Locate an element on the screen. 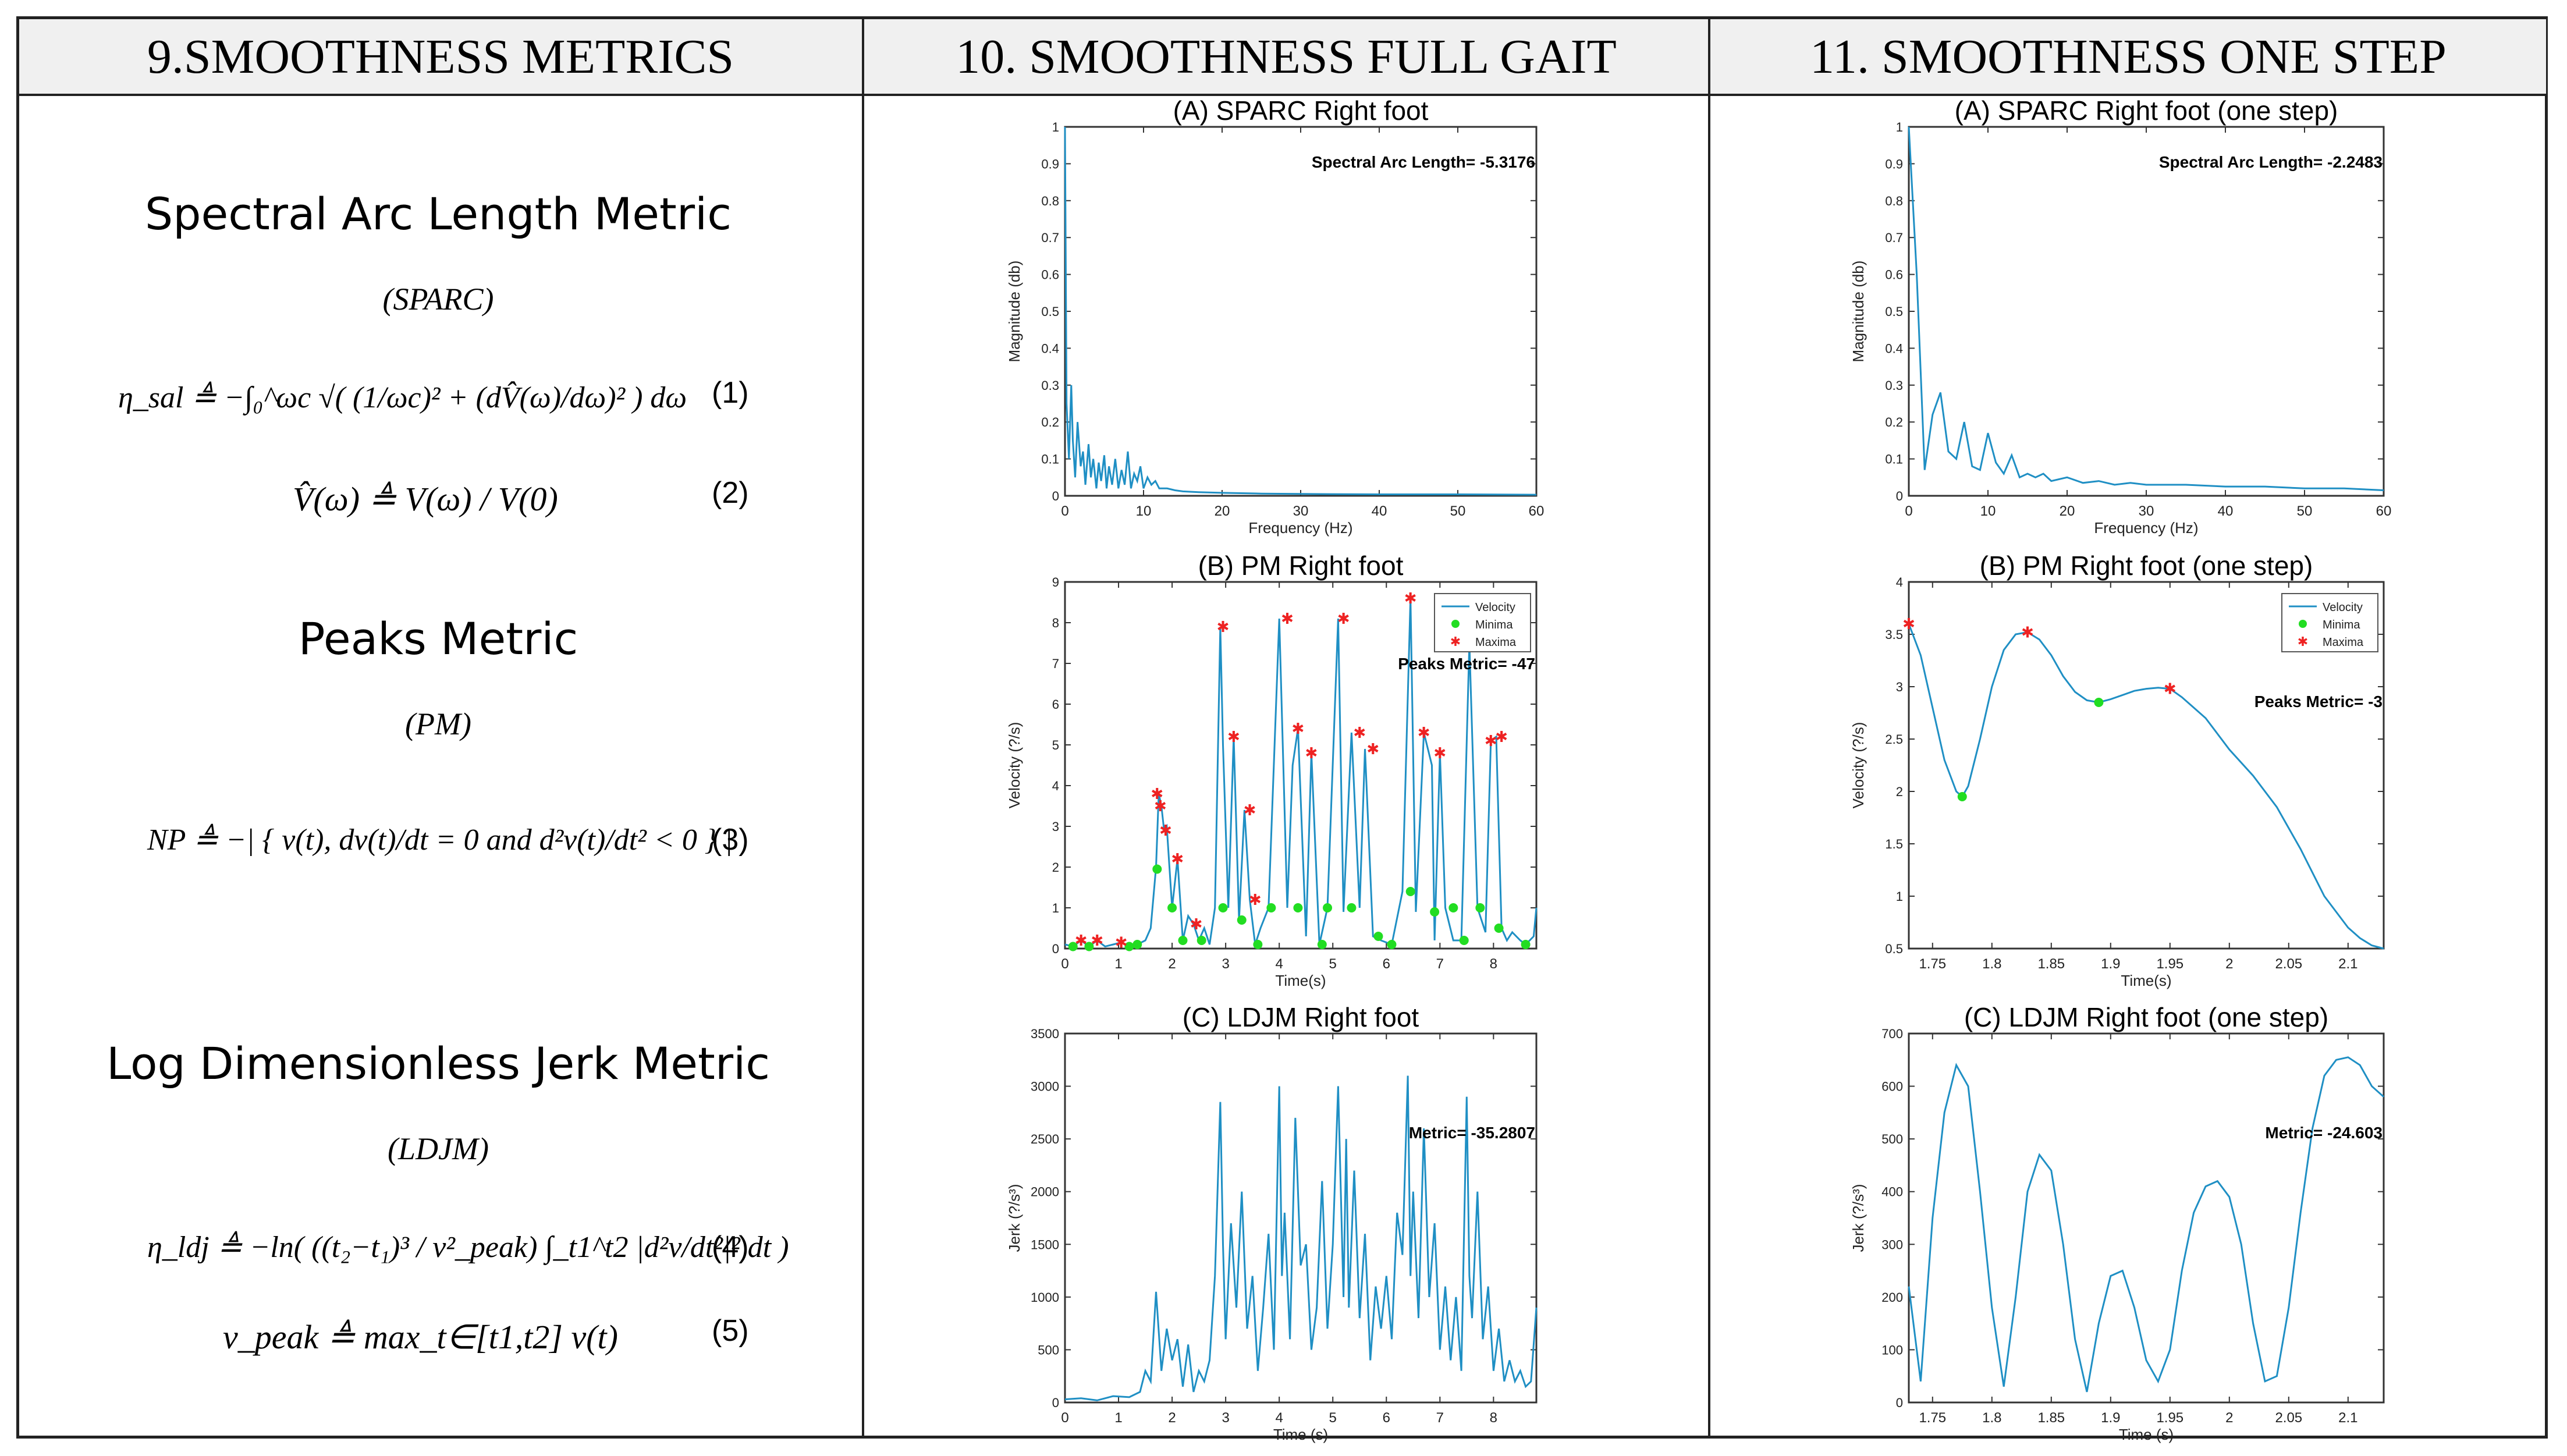 Image resolution: width=2567 pixels, height=1456 pixels. ldjm-title: Log Dimensionless Jerk Metric is located at coordinates (438, 1063).